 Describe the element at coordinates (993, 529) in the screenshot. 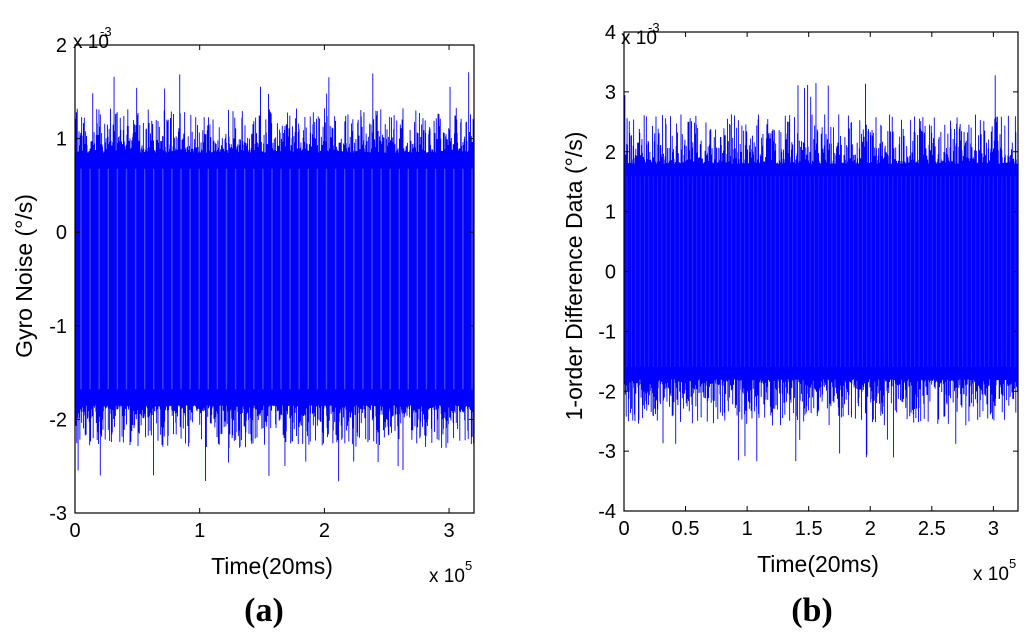

I see `x-tick-label-b: 3` at that location.